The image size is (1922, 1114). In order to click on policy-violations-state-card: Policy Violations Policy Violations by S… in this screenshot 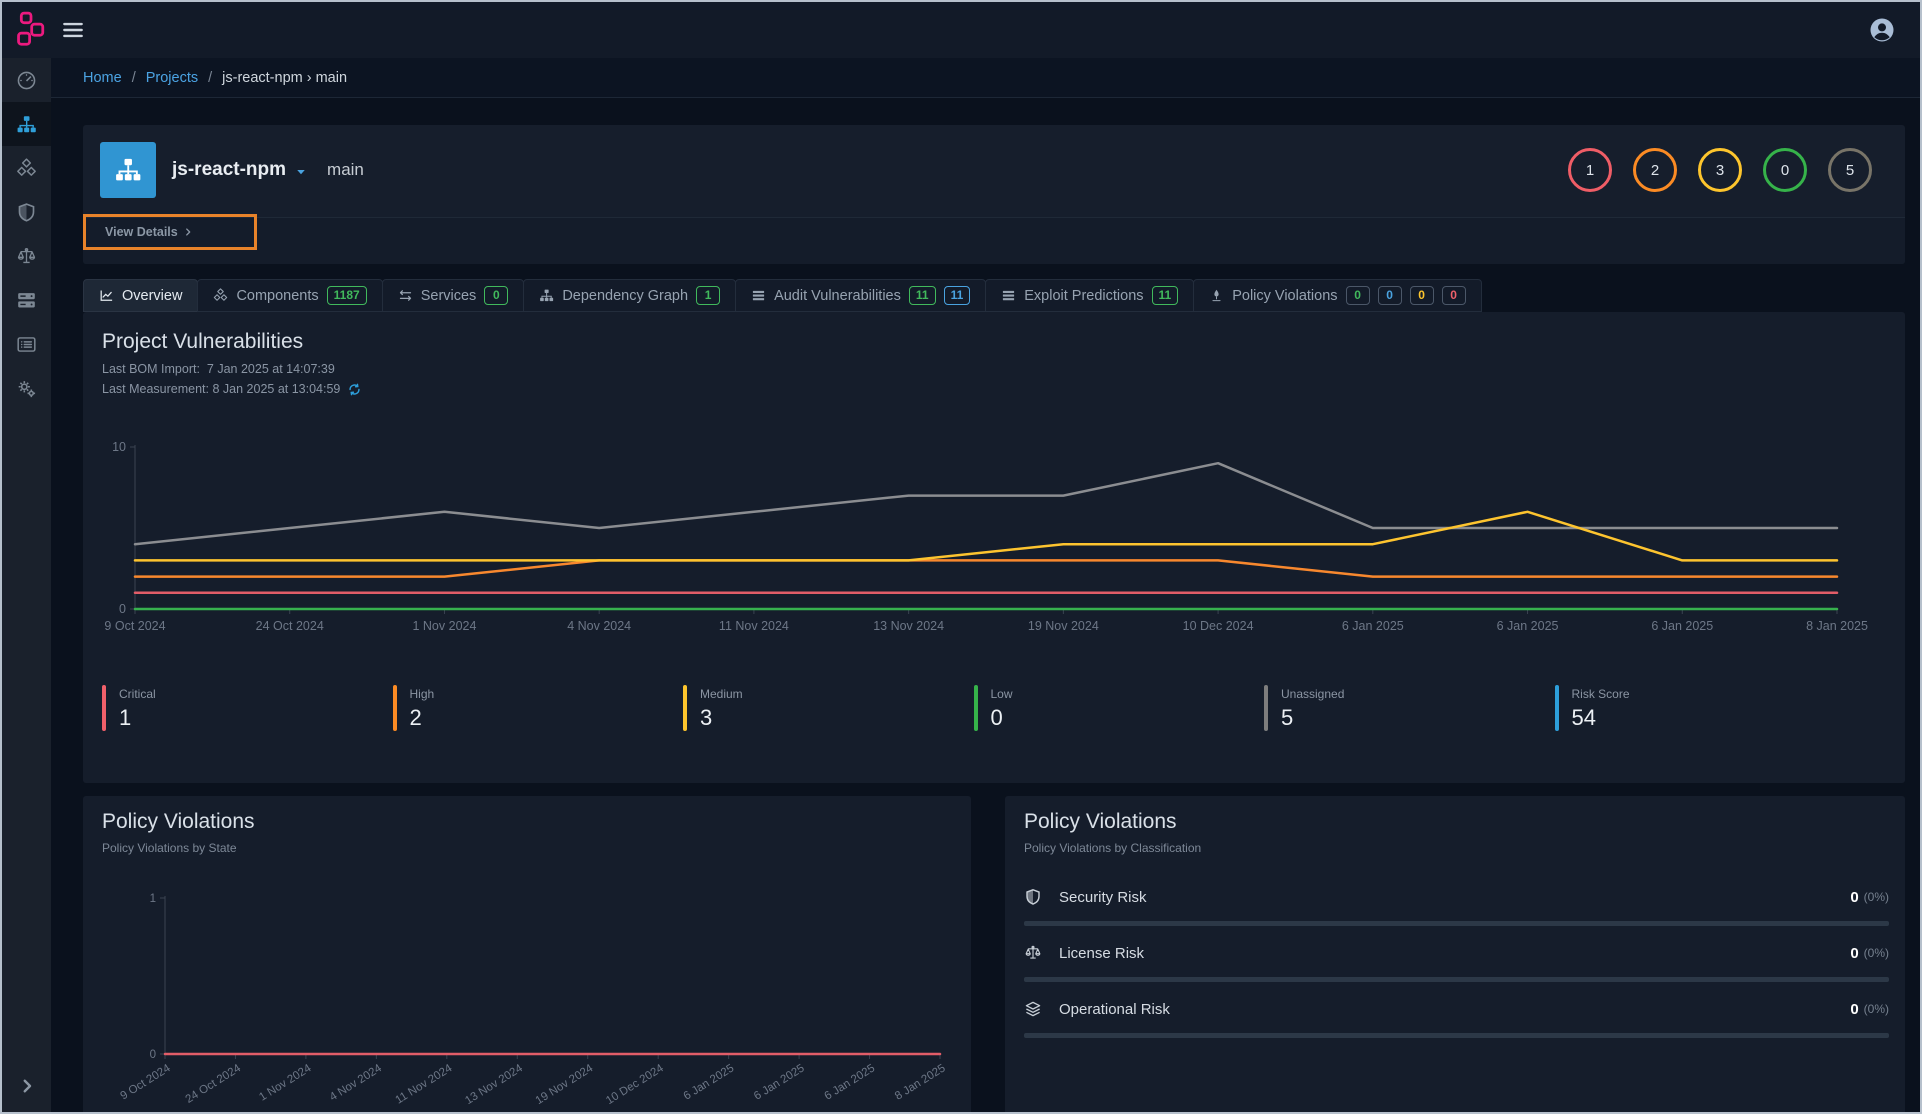, I will do `click(527, 954)`.